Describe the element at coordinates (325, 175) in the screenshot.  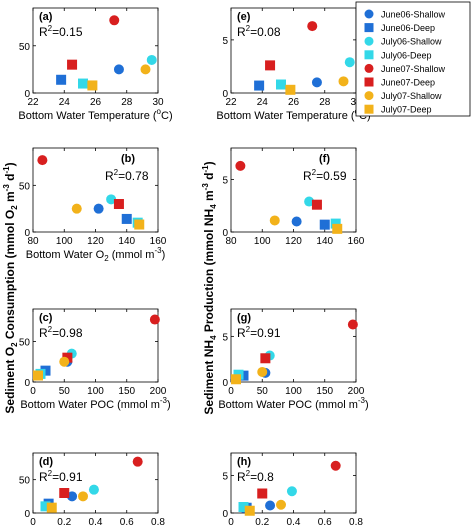
I see `r-squared-label: R2=0.59` at that location.